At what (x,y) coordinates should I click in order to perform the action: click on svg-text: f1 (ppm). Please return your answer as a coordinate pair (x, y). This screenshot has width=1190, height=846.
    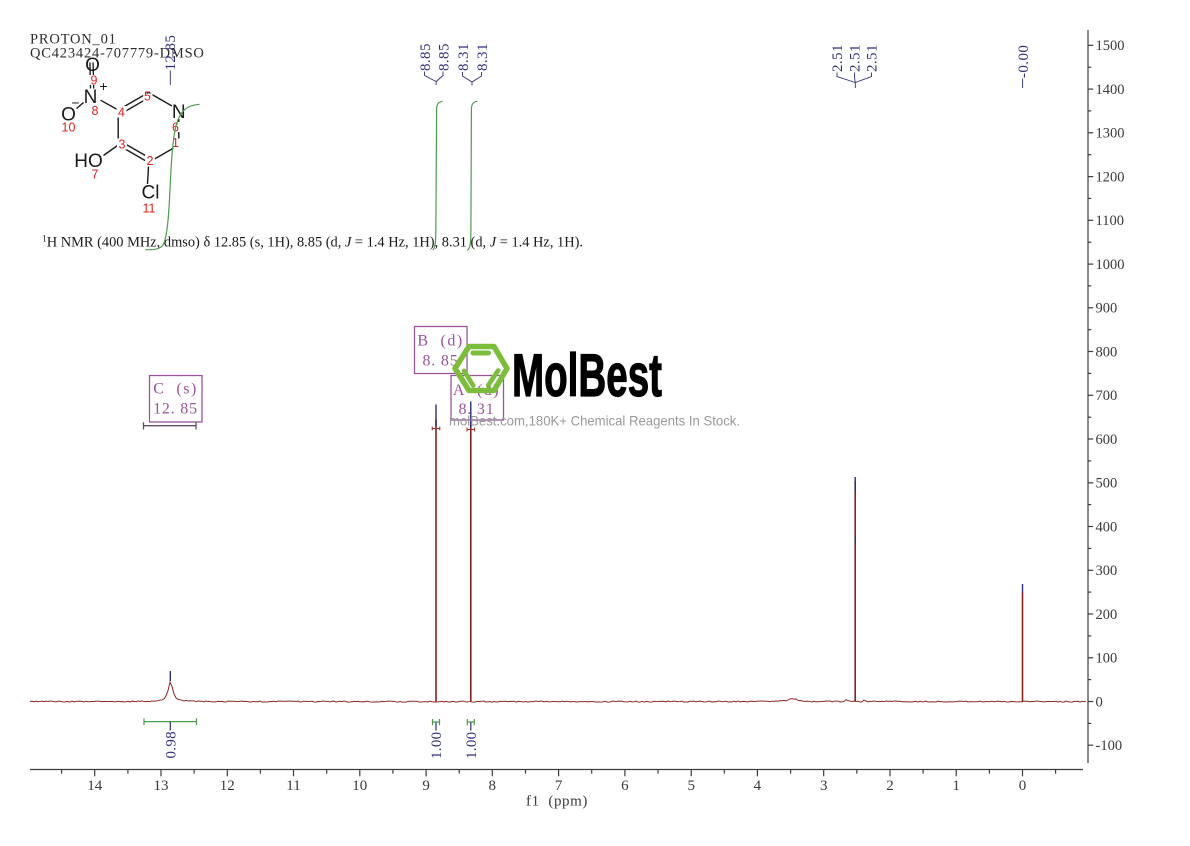
    Looking at the image, I should click on (557, 802).